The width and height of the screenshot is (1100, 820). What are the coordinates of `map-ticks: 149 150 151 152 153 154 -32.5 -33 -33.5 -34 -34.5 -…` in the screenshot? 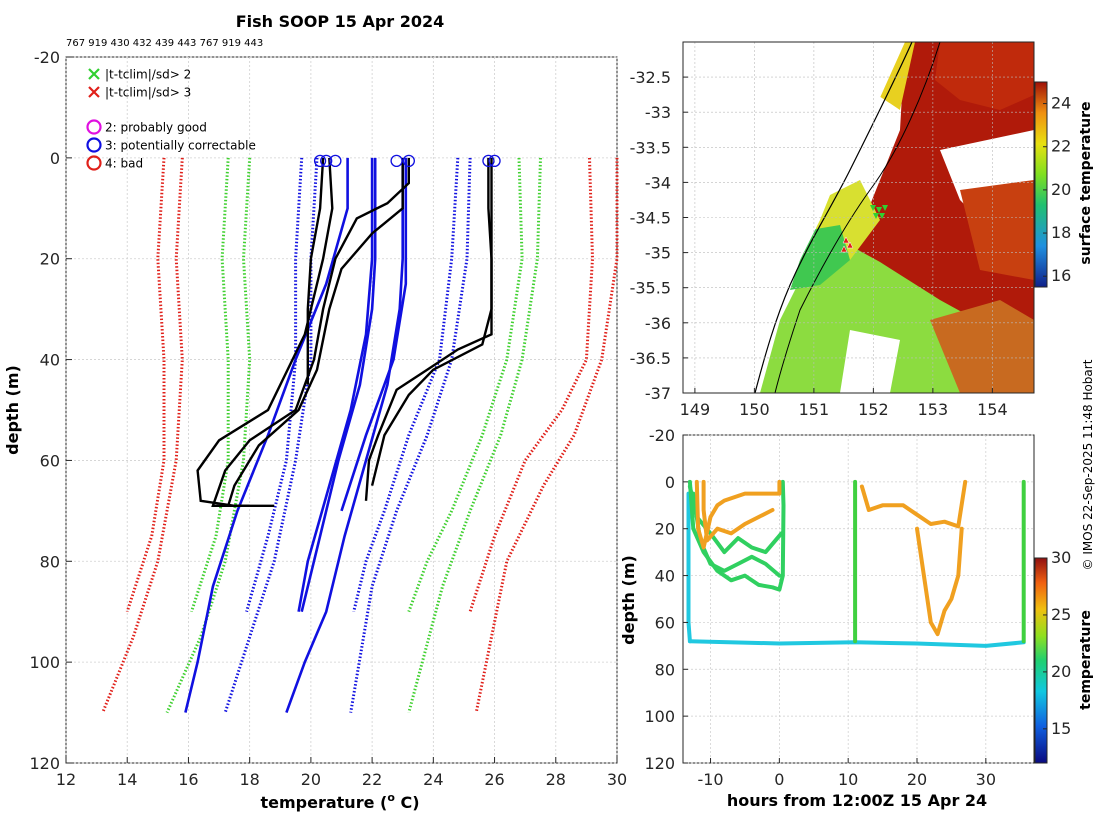 It's located at (819, 243).